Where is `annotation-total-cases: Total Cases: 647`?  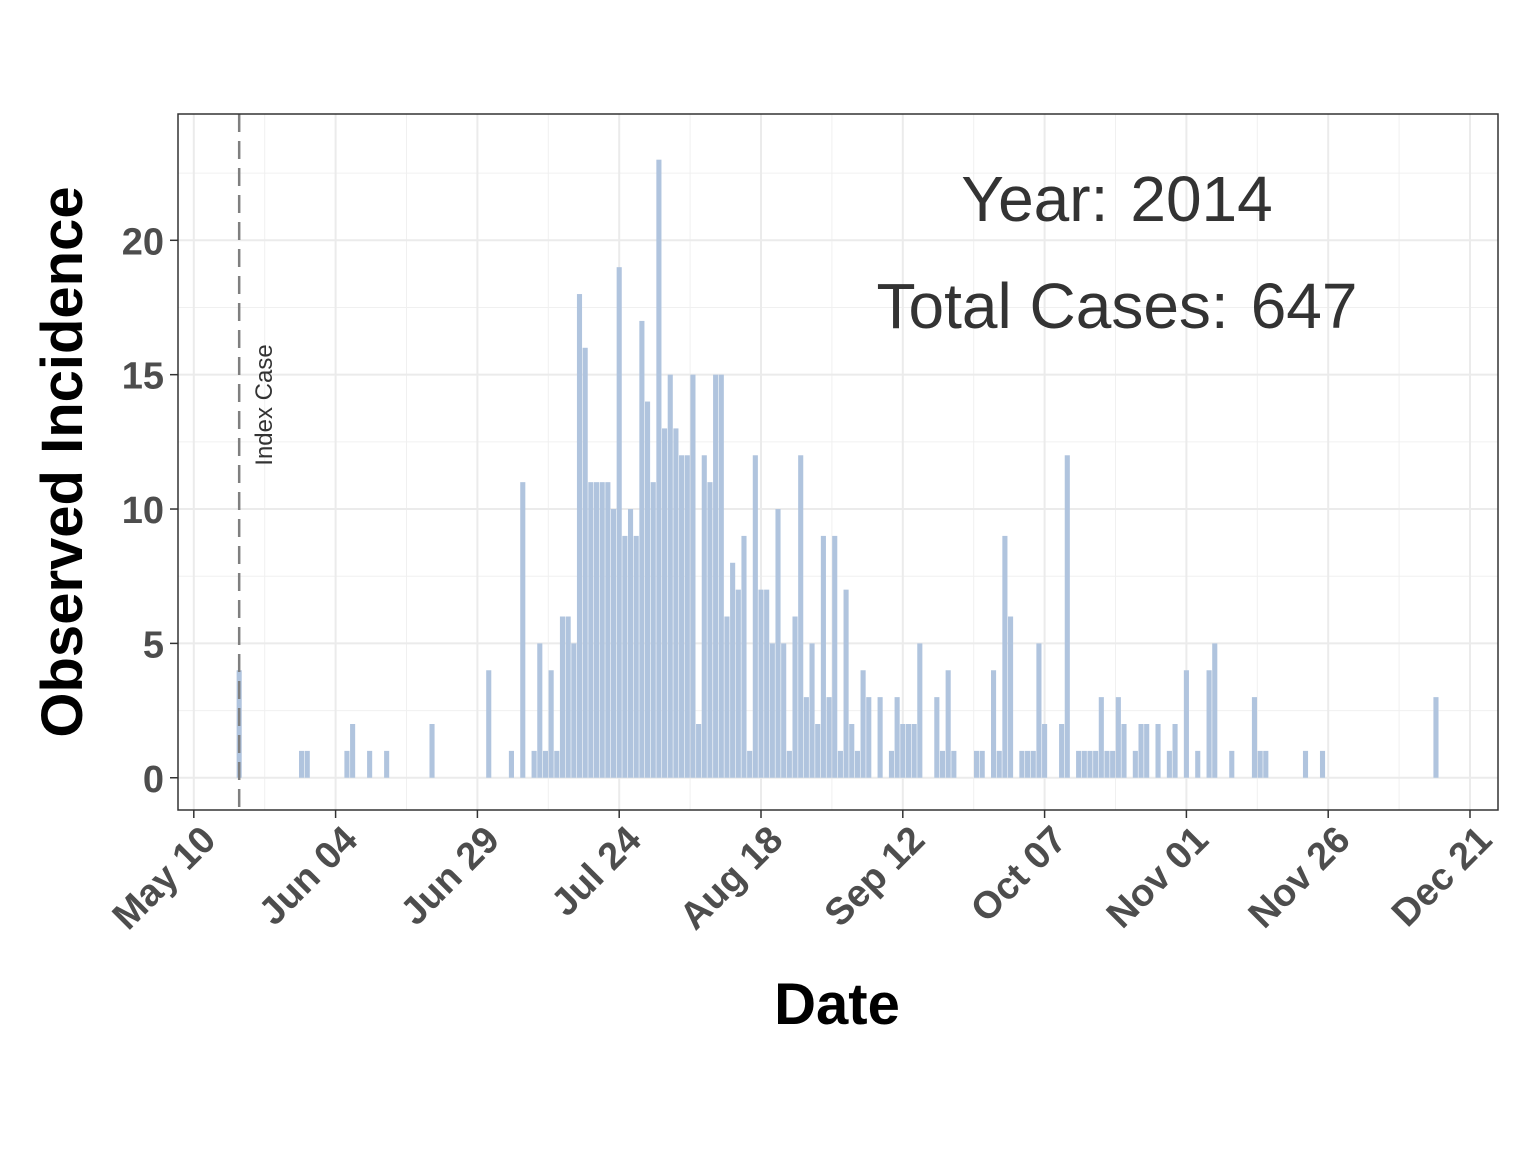
annotation-total-cases: Total Cases: 647 is located at coordinates (1117, 306).